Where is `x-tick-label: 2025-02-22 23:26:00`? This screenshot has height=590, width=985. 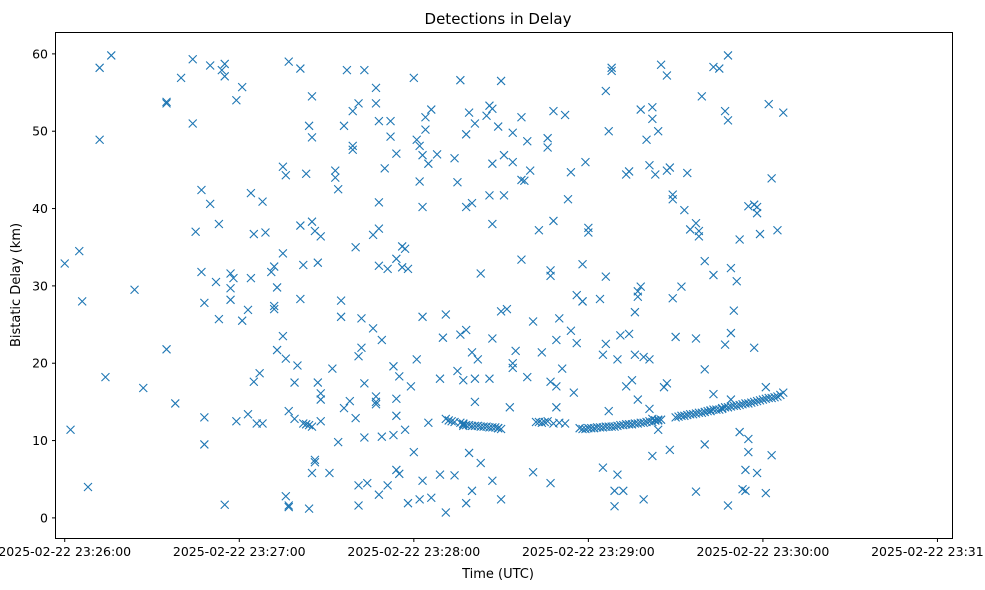 x-tick-label: 2025-02-22 23:26:00 is located at coordinates (65, 551).